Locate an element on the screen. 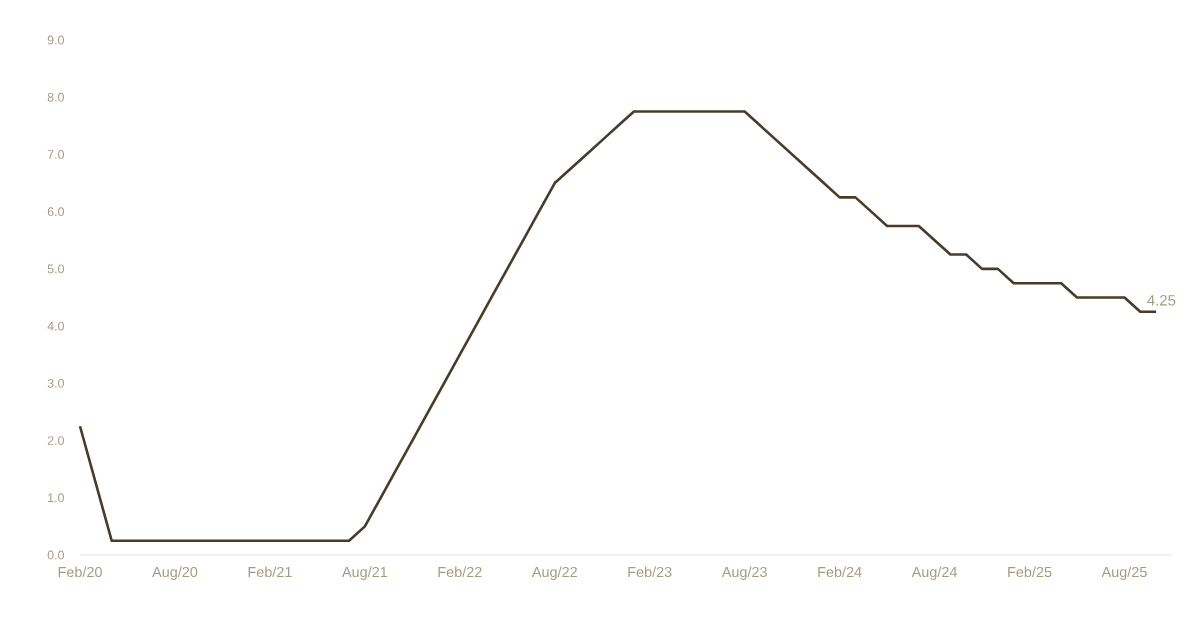 The height and width of the screenshot is (617, 1186). x-tick-label: Aug/21 is located at coordinates (365, 573).